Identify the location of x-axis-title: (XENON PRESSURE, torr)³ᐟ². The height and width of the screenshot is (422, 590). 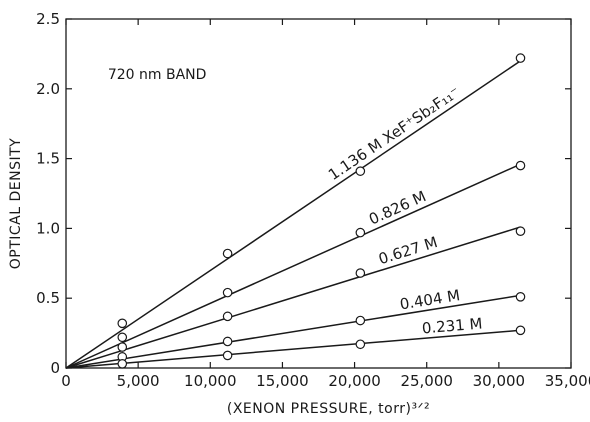
(328, 409).